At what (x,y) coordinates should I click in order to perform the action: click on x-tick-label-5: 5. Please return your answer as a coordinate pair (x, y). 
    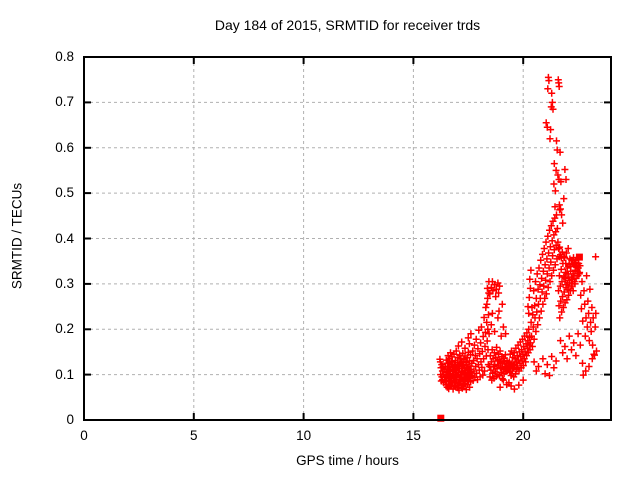
    Looking at the image, I should click on (194, 435).